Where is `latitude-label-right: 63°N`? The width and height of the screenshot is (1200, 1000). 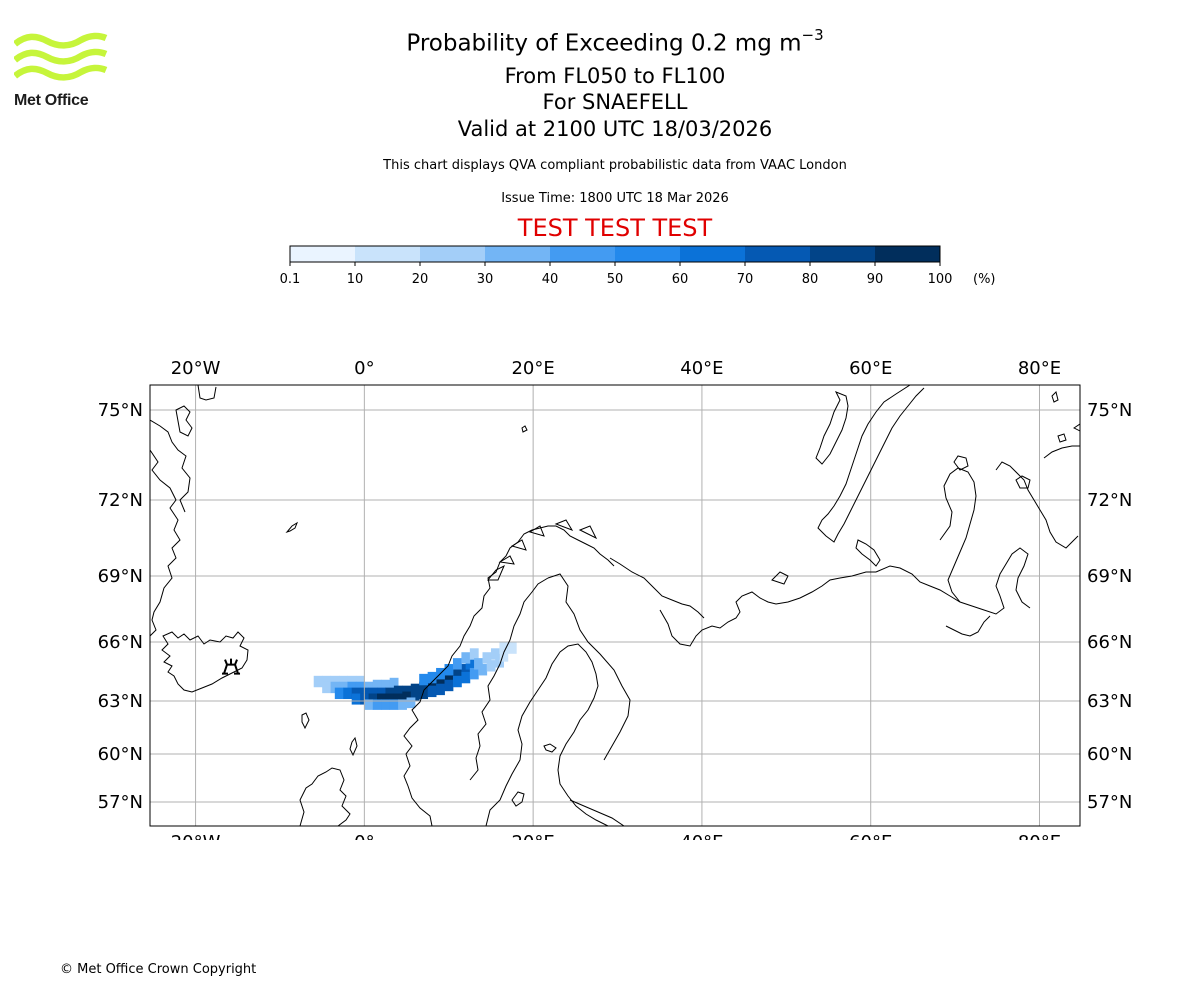 latitude-label-right: 63°N is located at coordinates (1109, 701).